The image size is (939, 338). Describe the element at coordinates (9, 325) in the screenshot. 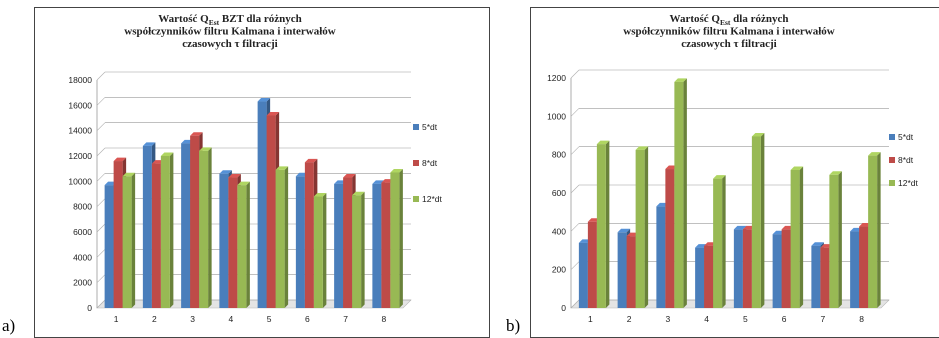

I see `panel-label-a: a)` at that location.